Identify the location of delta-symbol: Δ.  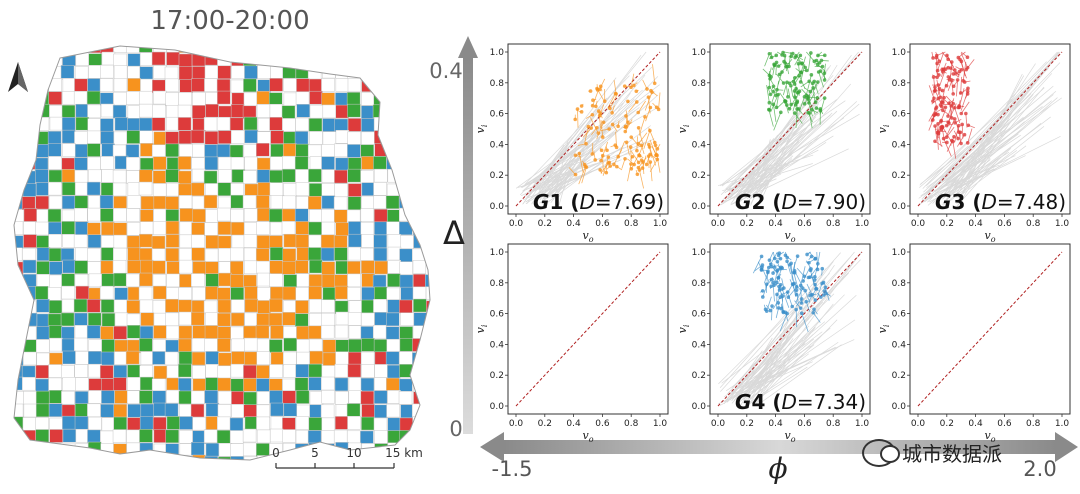
(454, 233).